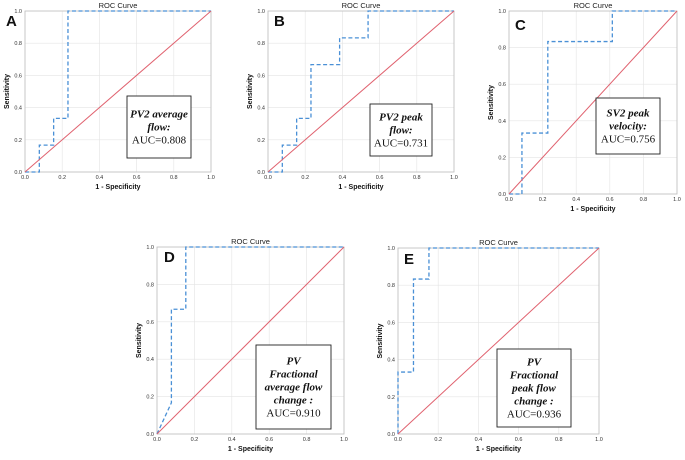 The height and width of the screenshot is (460, 685). I want to click on auc-value-label: AUC=0.756, so click(628, 140).